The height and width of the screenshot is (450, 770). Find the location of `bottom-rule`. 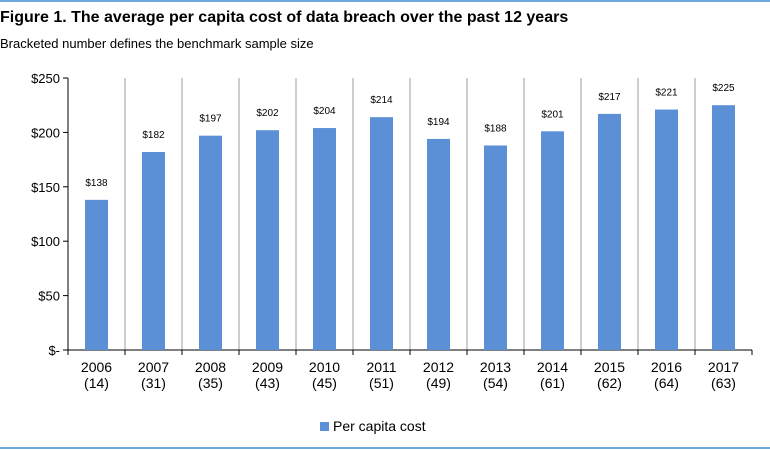

bottom-rule is located at coordinates (385, 448).